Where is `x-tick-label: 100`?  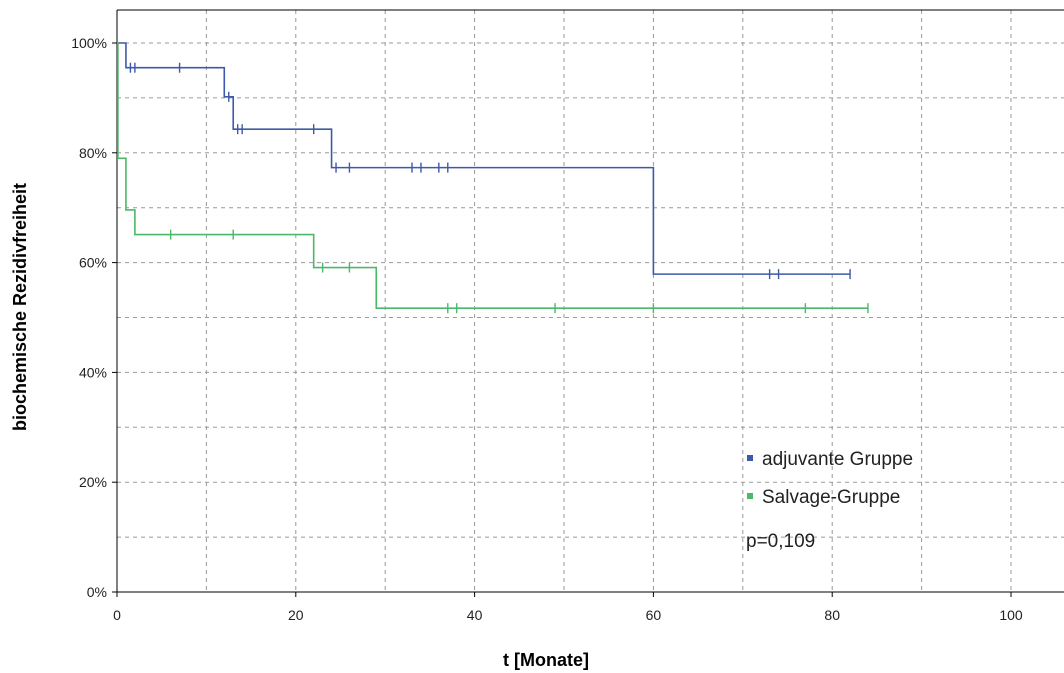 x-tick-label: 100 is located at coordinates (1011, 615).